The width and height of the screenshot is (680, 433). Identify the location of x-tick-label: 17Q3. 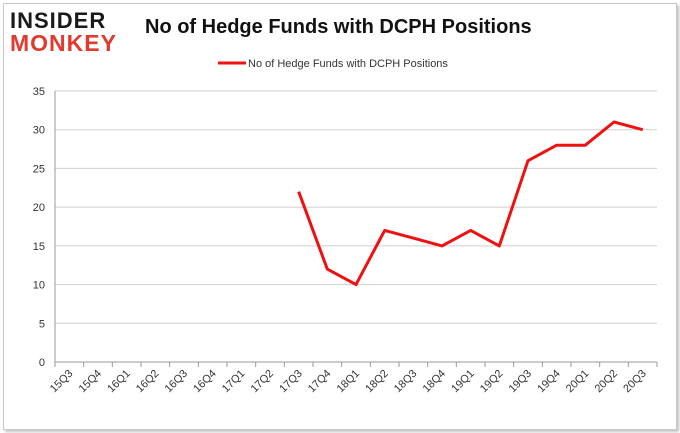
(291, 382).